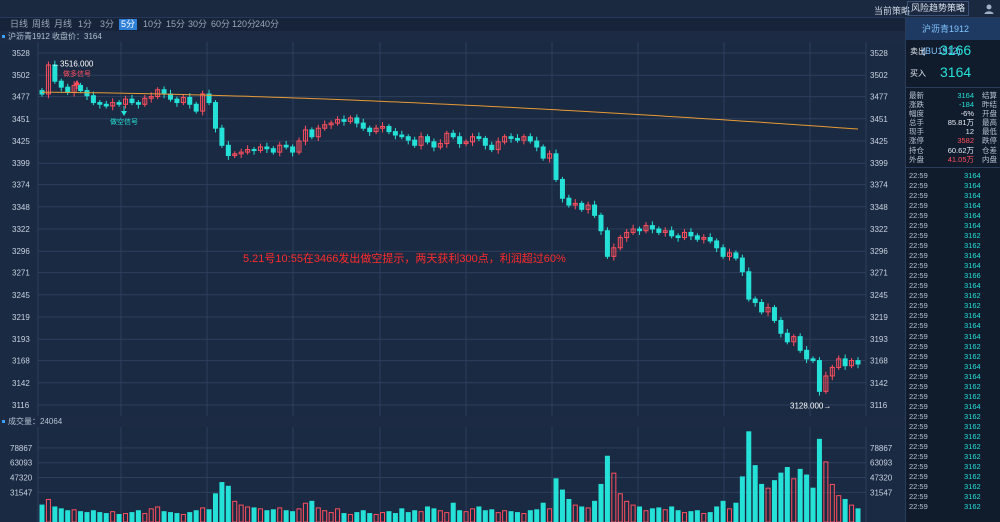  Describe the element at coordinates (989, 105) in the screenshot. I see `quote-label-right: 昨结` at that location.